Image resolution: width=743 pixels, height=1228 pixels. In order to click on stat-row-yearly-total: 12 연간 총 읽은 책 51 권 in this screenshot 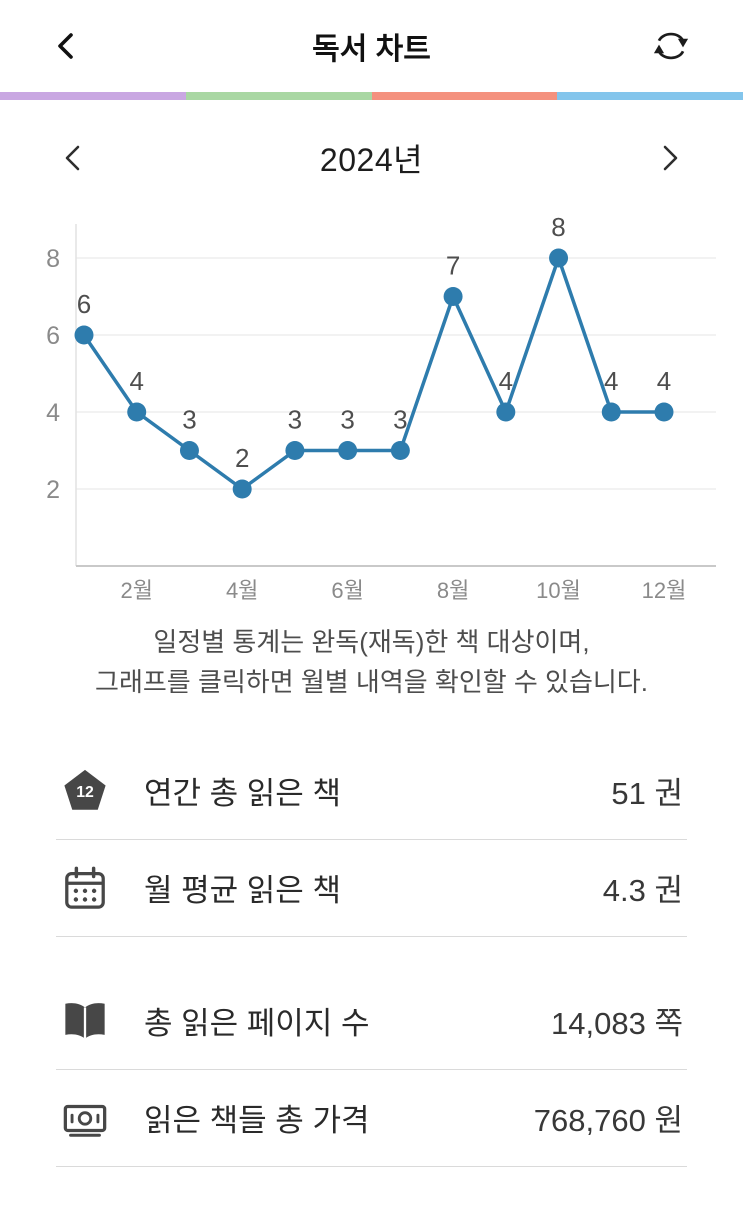, I will do `click(371, 791)`.